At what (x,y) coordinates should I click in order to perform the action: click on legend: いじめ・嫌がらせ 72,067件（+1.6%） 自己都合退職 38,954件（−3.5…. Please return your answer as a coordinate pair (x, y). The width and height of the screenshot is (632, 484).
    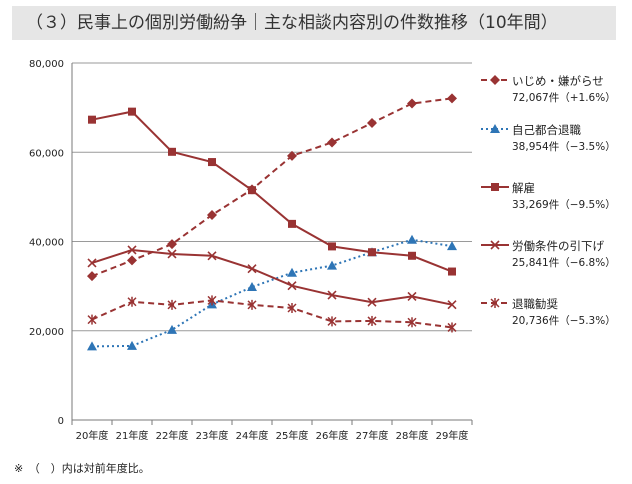
    Looking at the image, I should click on (548, 200).